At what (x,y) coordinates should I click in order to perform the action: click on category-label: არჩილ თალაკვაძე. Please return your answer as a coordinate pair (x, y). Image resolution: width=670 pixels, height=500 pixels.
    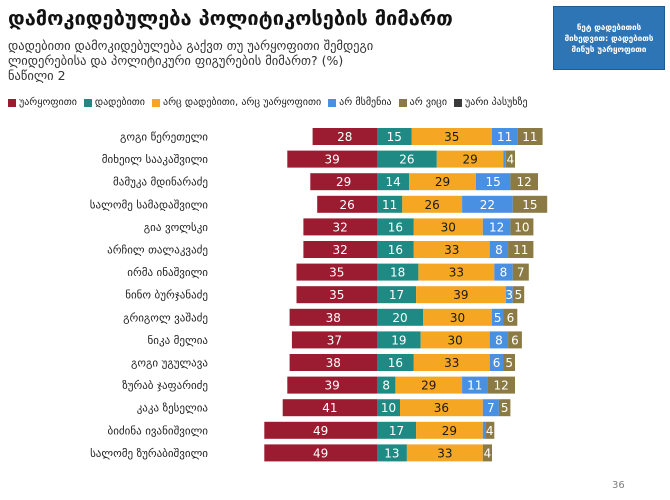
    Looking at the image, I should click on (157, 250).